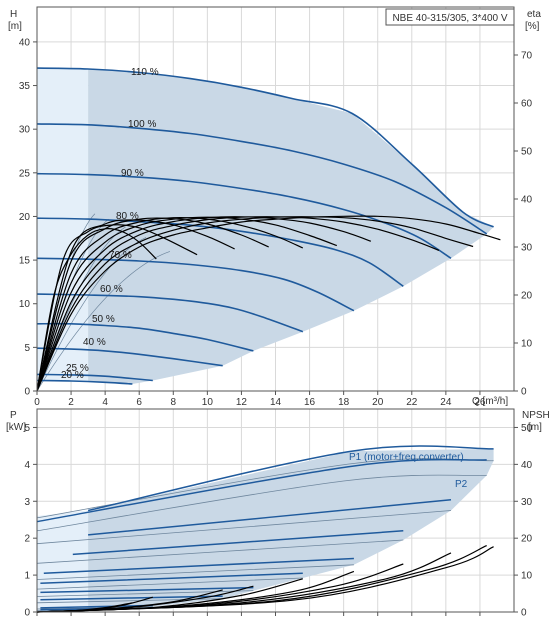  Describe the element at coordinates (378, 402) in the screenshot. I see `top-tick-label-x: 20` at that location.